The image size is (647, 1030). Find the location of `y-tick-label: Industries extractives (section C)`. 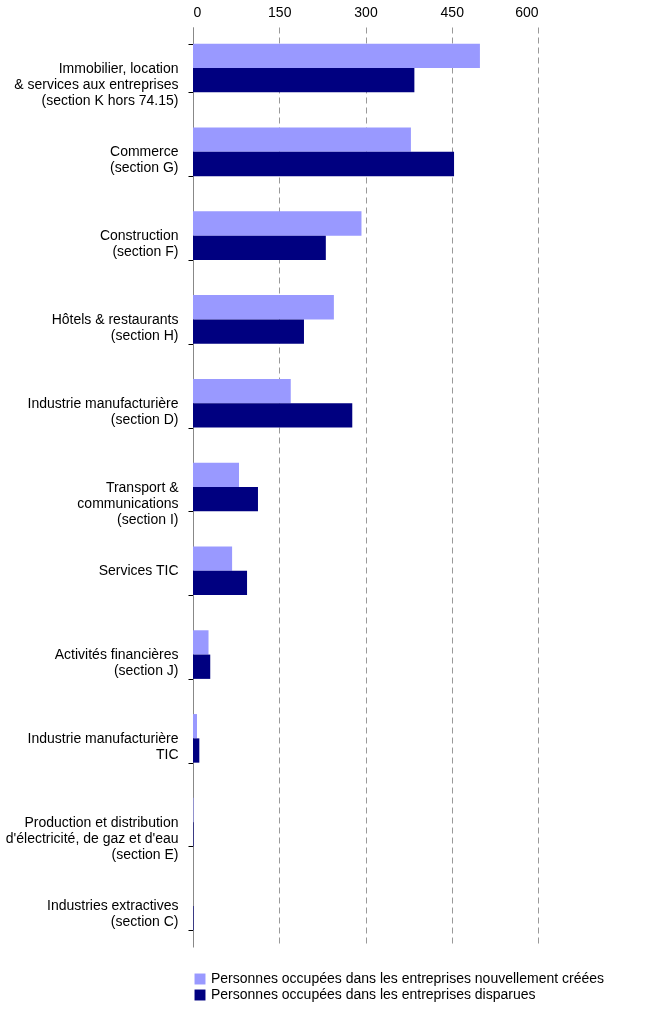

y-tick-label: Industries extractives (section C) is located at coordinates (113, 913).